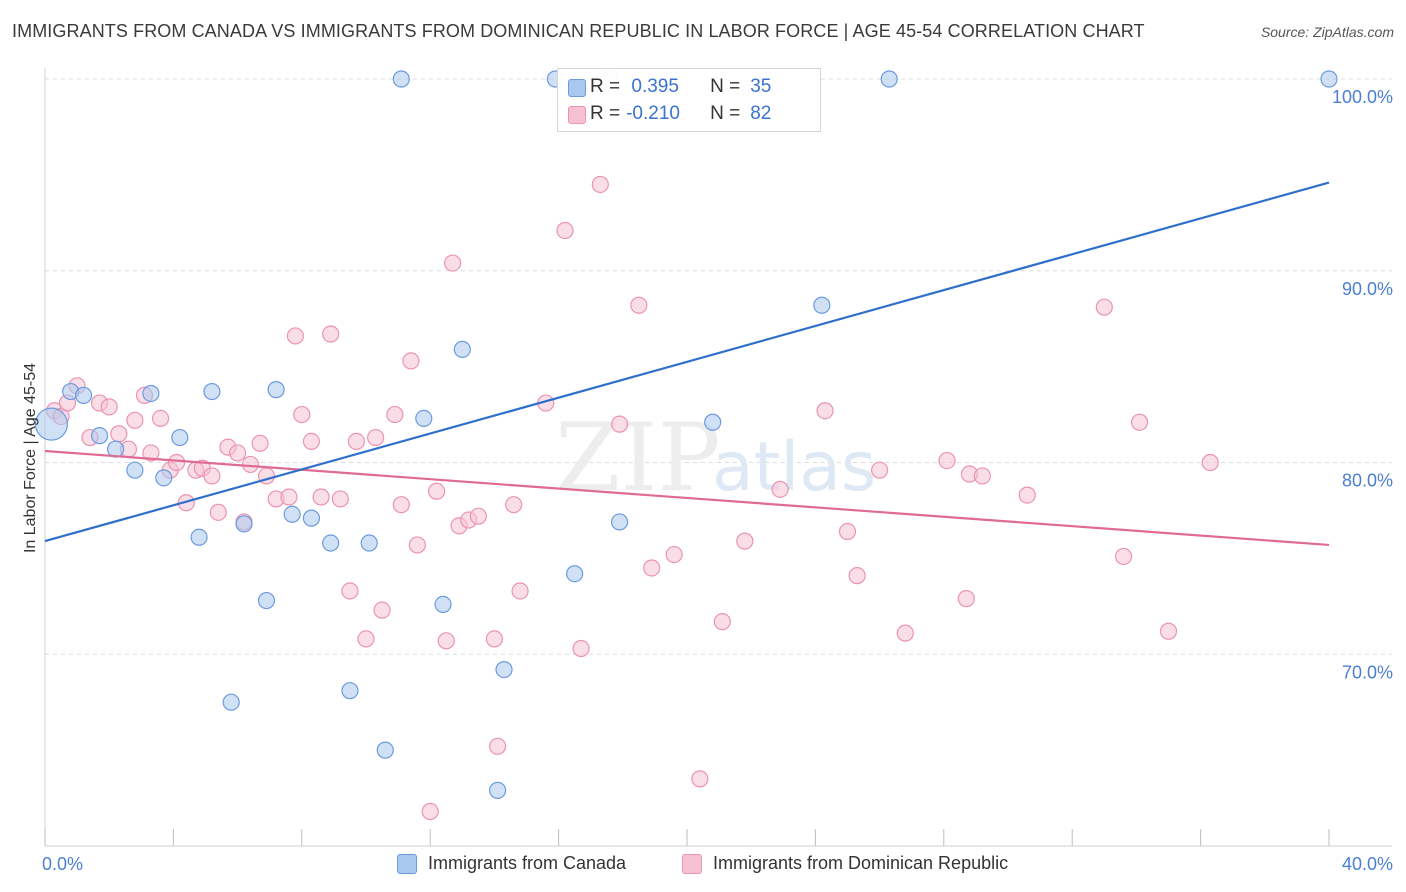  Describe the element at coordinates (845, 863) in the screenshot. I see `legend-item-dr: Immigrants from Dominican Republic` at that location.